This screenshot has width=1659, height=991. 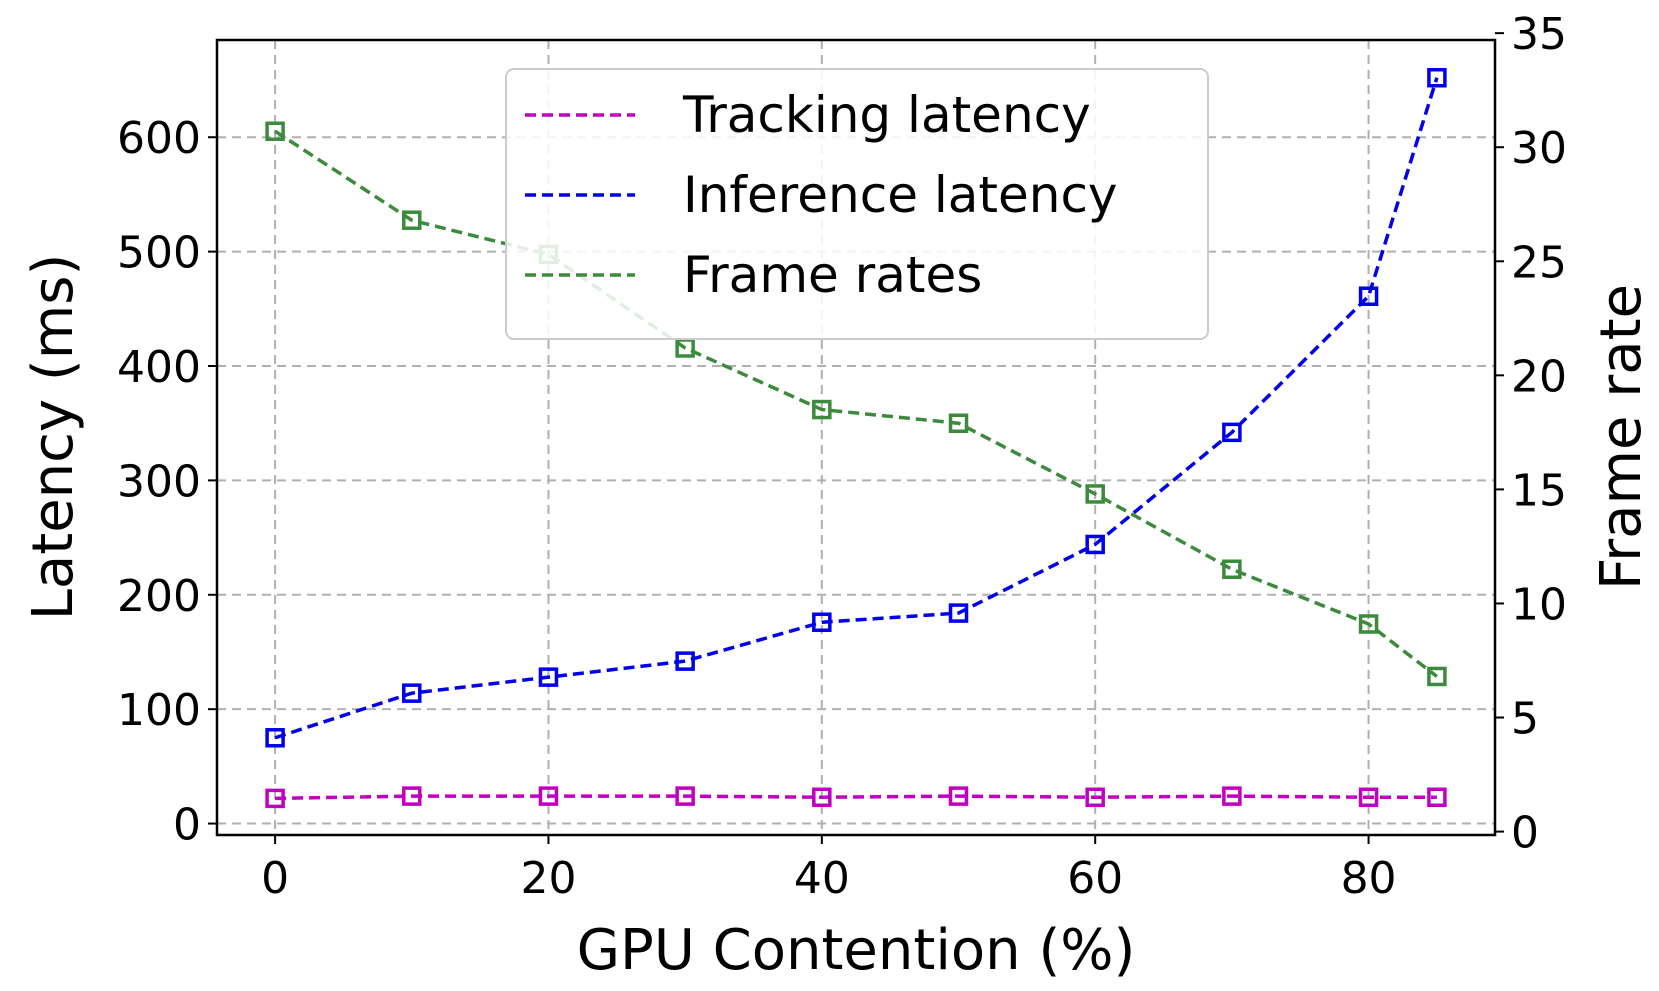 I want to click on x-tick-label: 0, so click(x=275, y=878).